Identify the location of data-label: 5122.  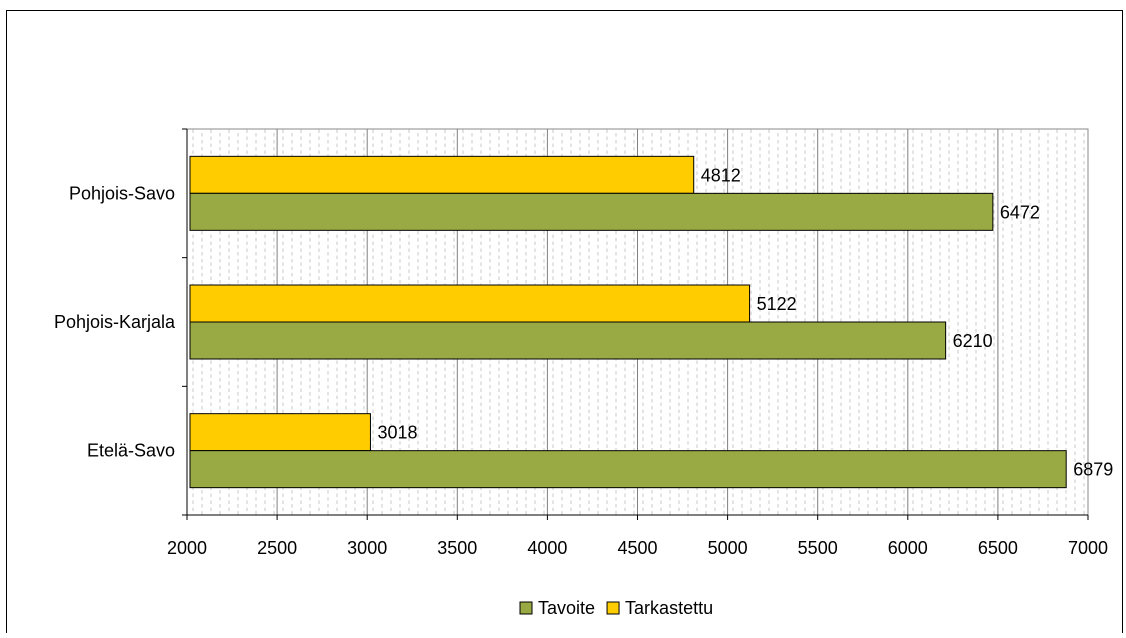
(777, 304).